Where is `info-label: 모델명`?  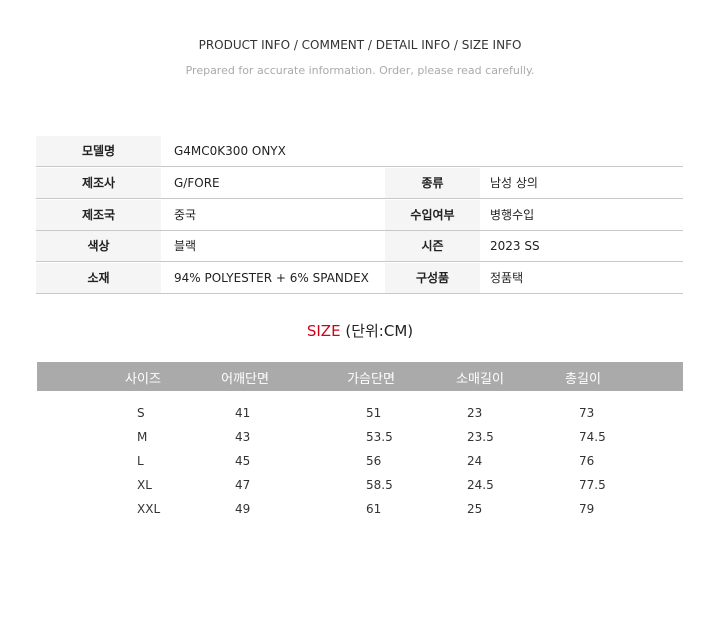 info-label: 모델명 is located at coordinates (98, 151).